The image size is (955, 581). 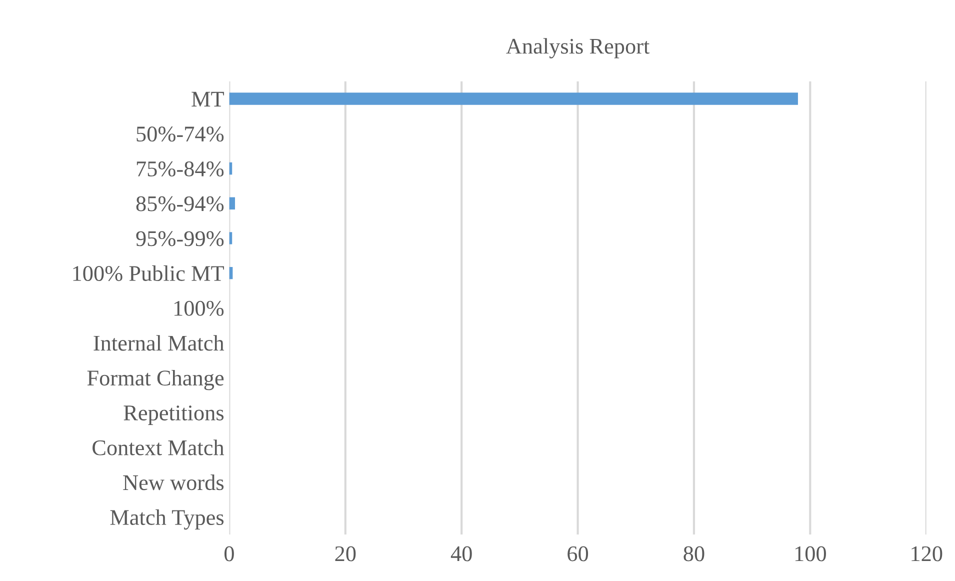 What do you see at coordinates (578, 554) in the screenshot?
I see `x-tick-label: 60` at bounding box center [578, 554].